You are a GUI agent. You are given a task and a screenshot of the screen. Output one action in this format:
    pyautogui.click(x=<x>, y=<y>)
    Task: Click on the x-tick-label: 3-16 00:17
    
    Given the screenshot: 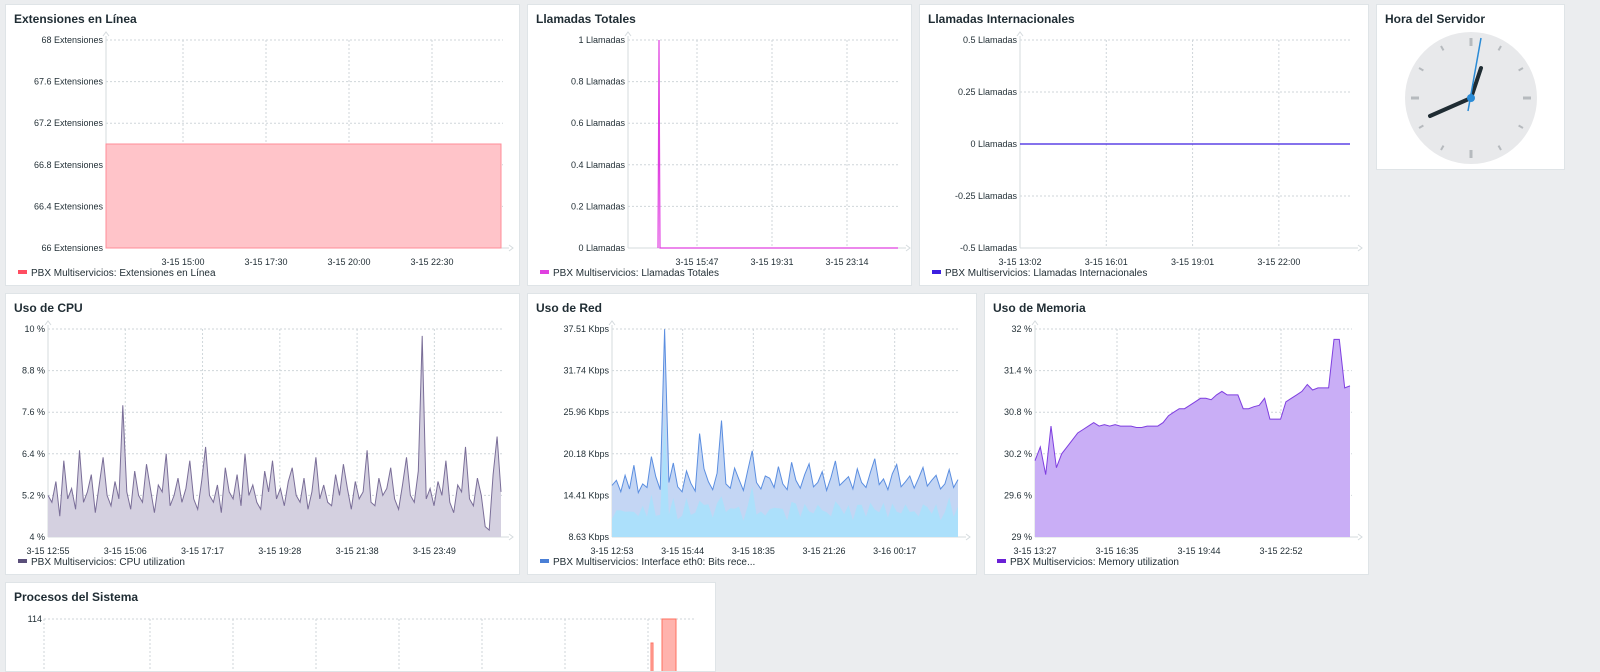 What is the action you would take?
    pyautogui.click(x=894, y=551)
    